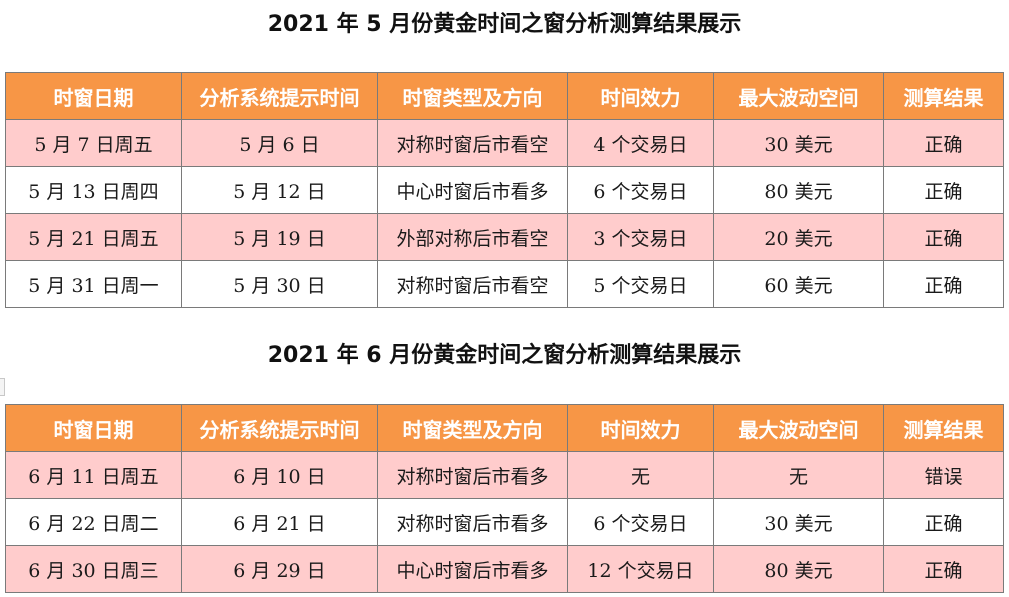 The image size is (1009, 597). Describe the element at coordinates (798, 284) in the screenshot. I see `cell-max-fluctuation: 60 美元` at that location.